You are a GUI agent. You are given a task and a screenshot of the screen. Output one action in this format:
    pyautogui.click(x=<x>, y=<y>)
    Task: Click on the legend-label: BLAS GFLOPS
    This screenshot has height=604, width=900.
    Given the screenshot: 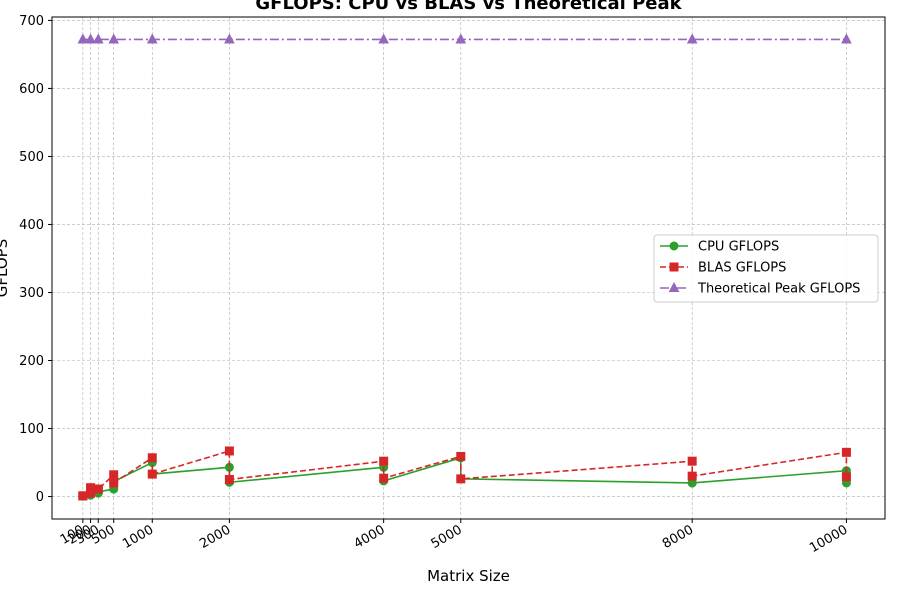 What is the action you would take?
    pyautogui.click(x=742, y=268)
    